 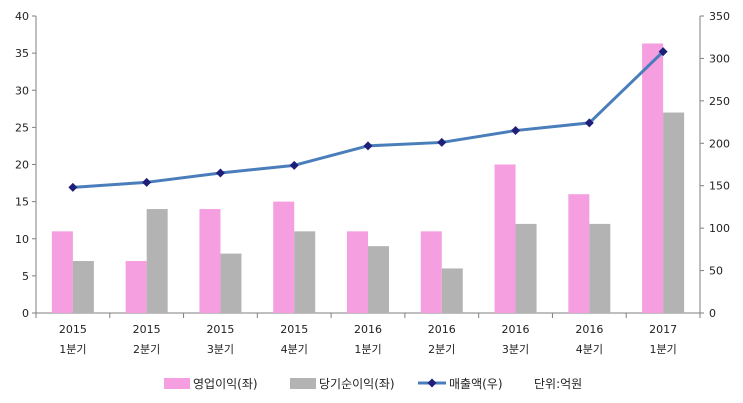 I want to click on right-tick-label: 350, so click(x=719, y=16).